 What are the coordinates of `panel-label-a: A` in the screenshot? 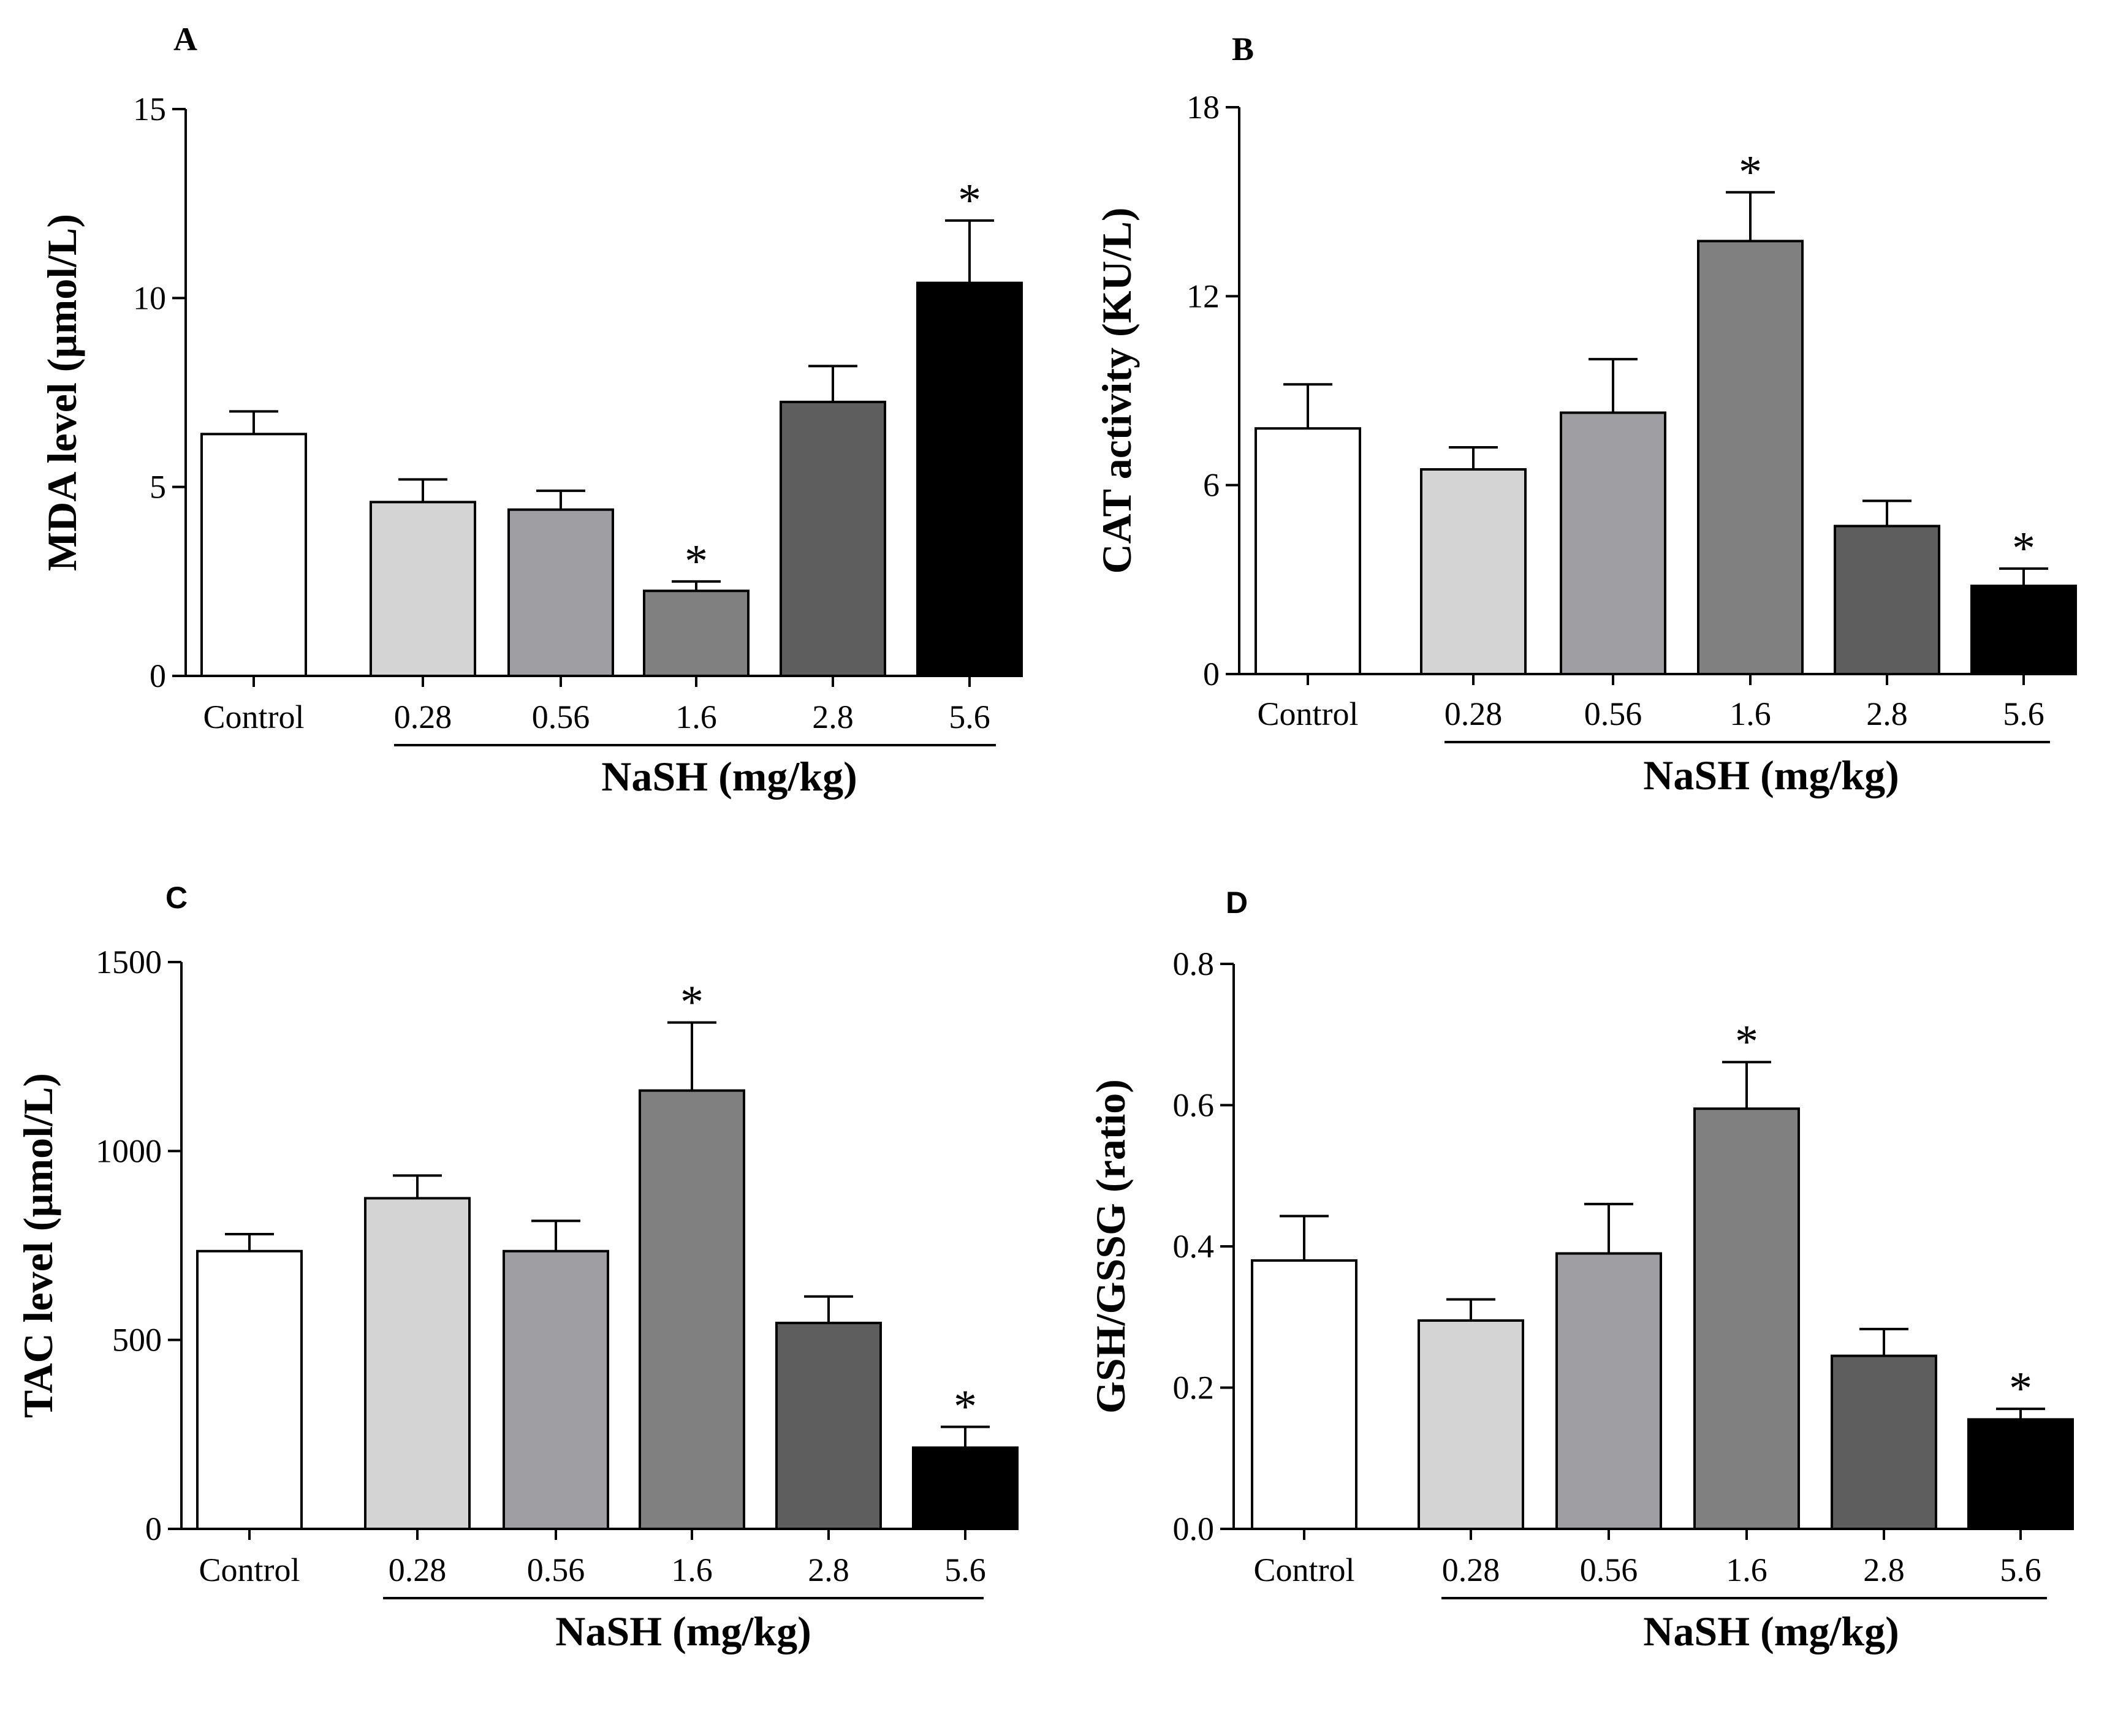 It's located at (185, 39).